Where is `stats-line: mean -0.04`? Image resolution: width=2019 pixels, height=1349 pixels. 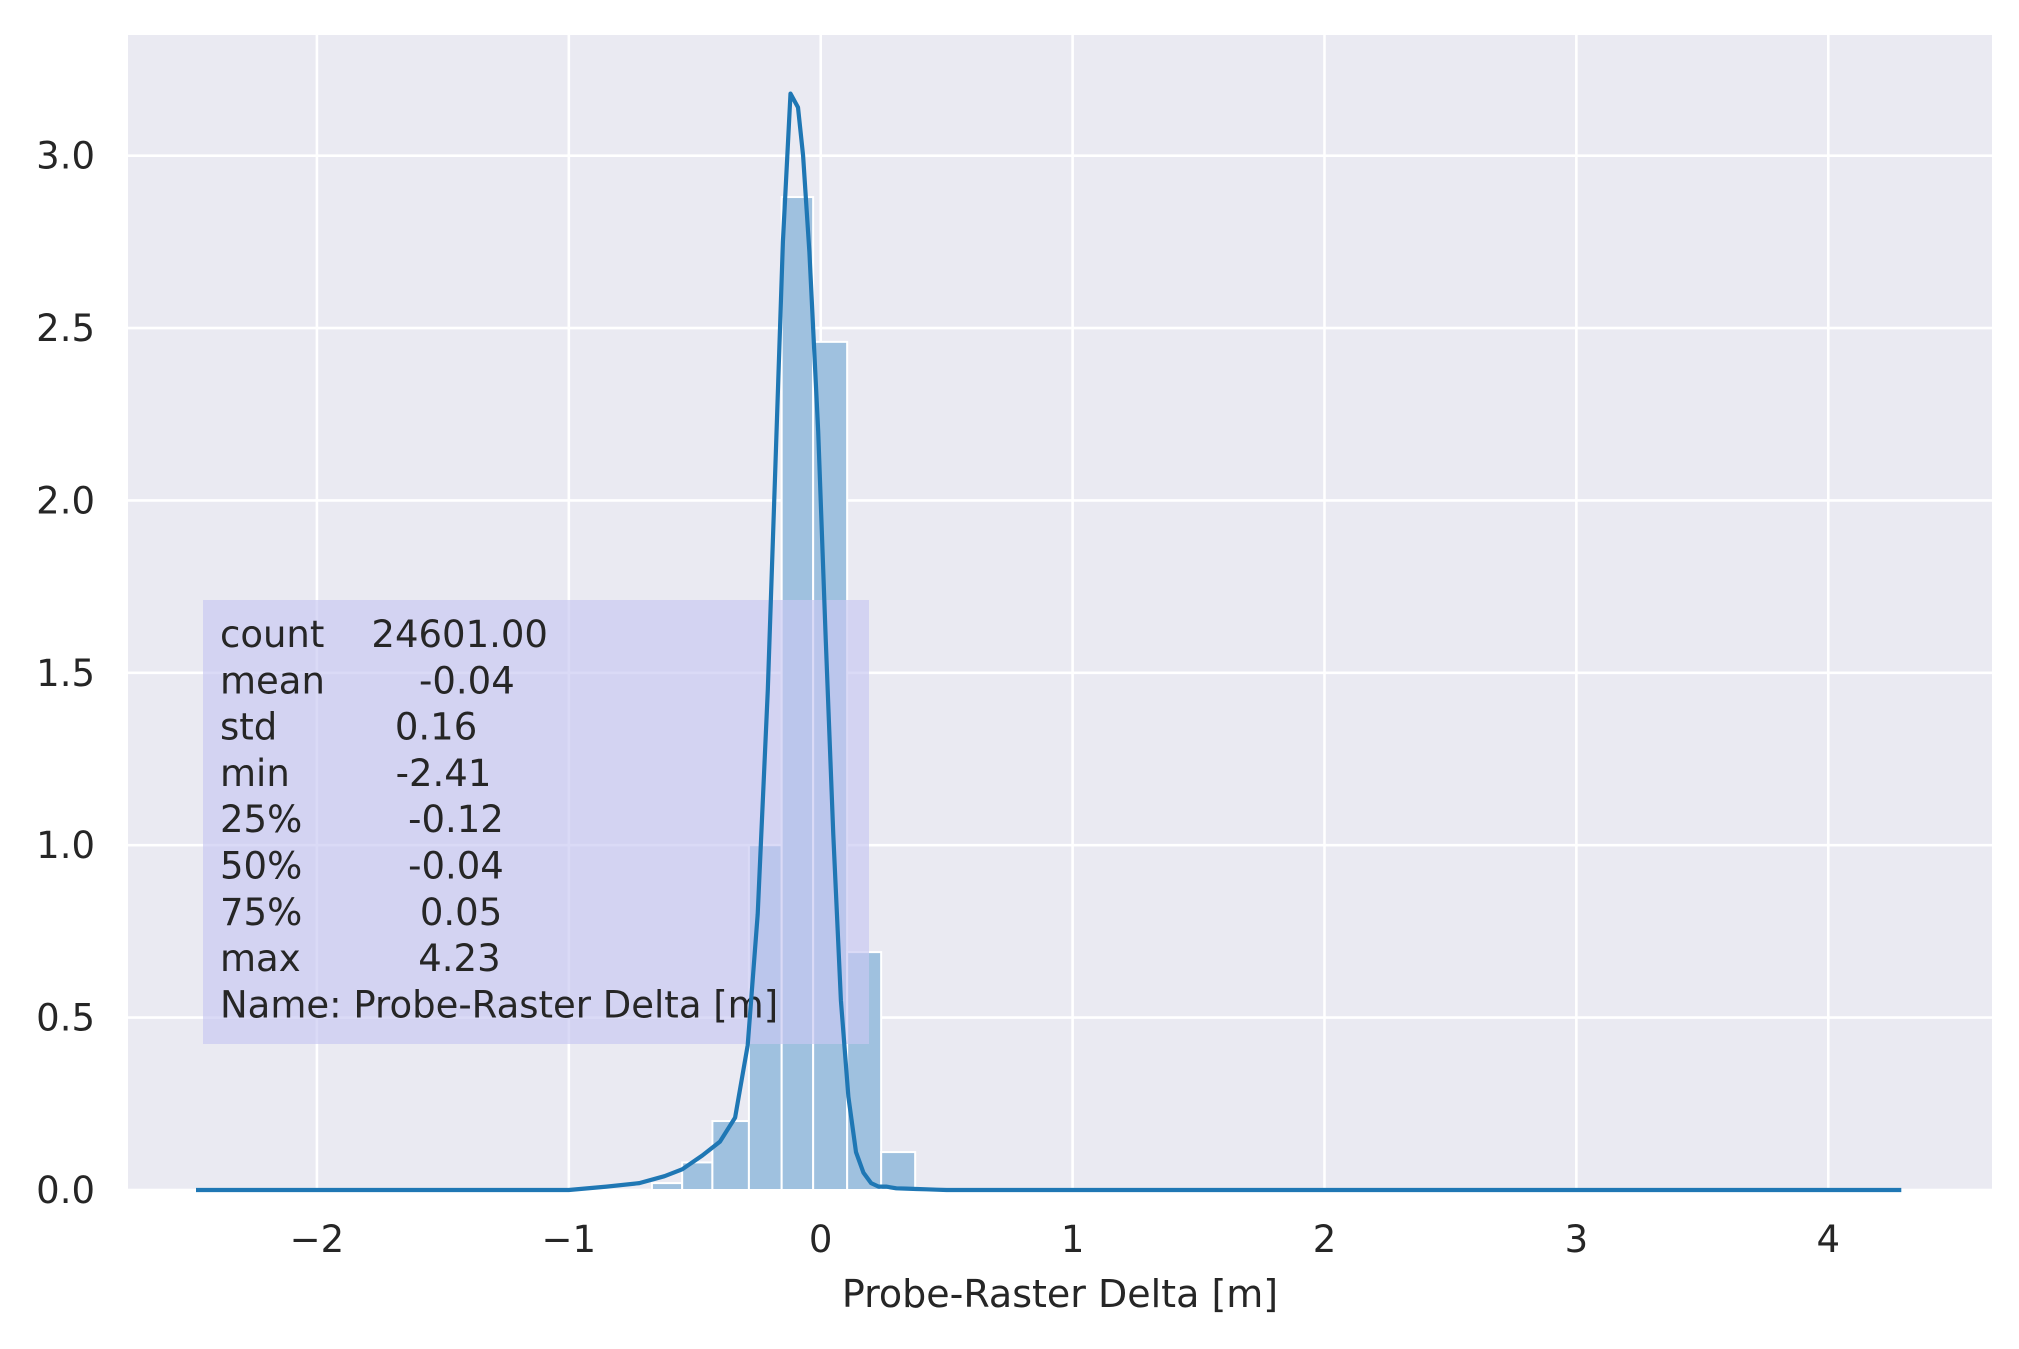
stats-line: mean -0.04 is located at coordinates (367, 680).